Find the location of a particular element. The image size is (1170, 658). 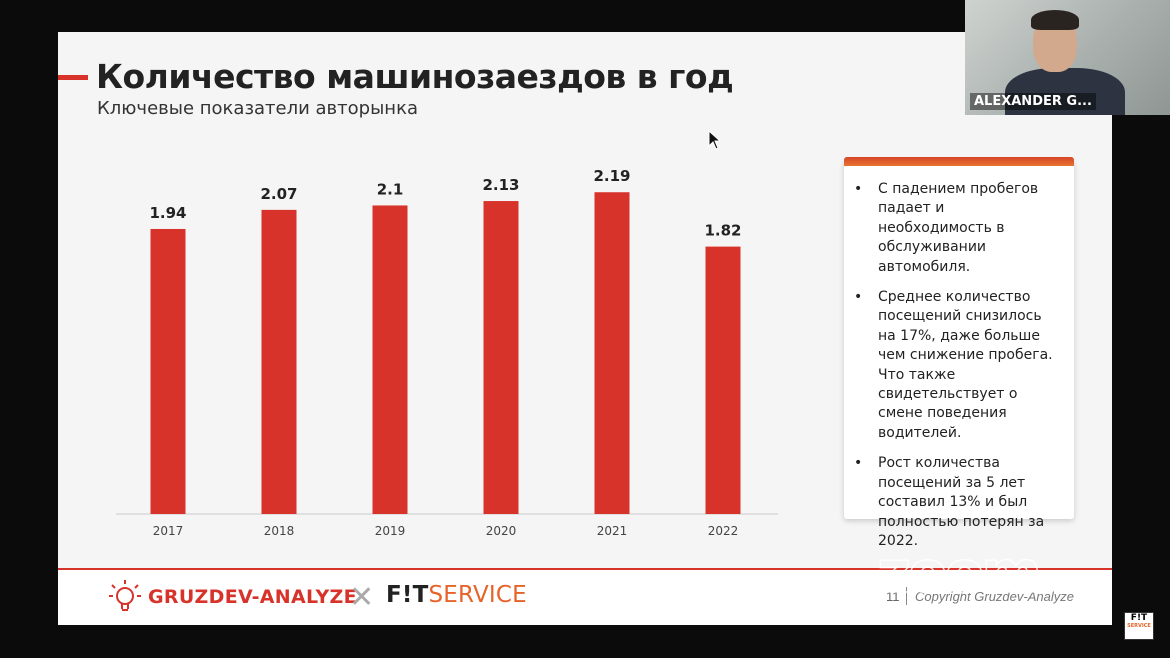

slide-title: Количество машинозаездов в год is located at coordinates (415, 76).